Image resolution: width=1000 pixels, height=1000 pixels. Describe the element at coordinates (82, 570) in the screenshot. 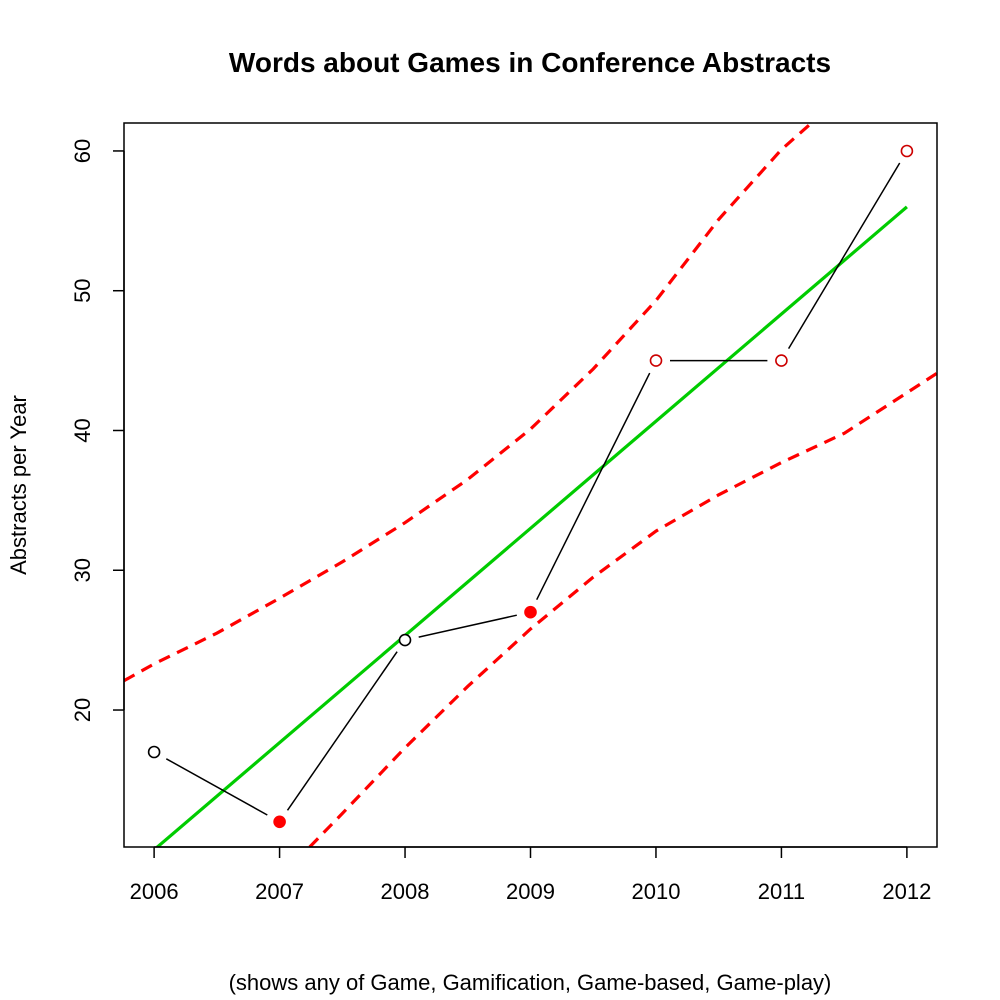

I see `y-tick-label: 30` at that location.